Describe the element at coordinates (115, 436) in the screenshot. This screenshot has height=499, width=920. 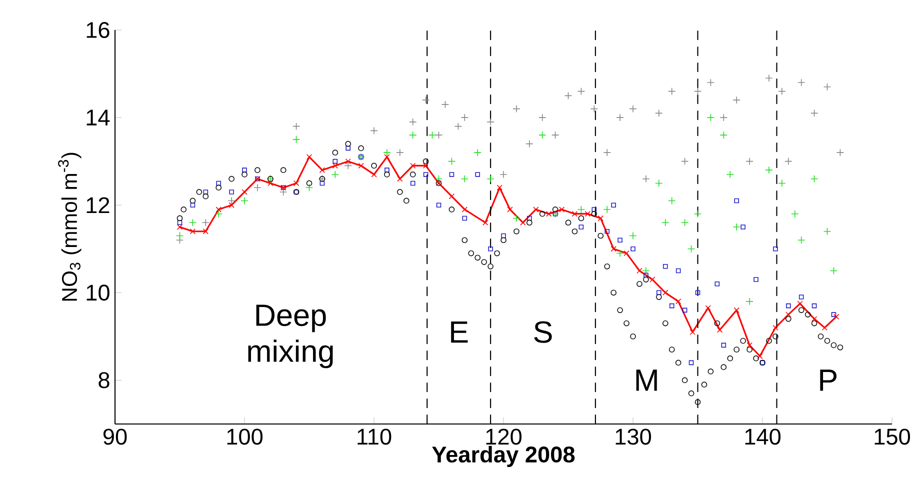
I see `x-tick-label: 90` at that location.